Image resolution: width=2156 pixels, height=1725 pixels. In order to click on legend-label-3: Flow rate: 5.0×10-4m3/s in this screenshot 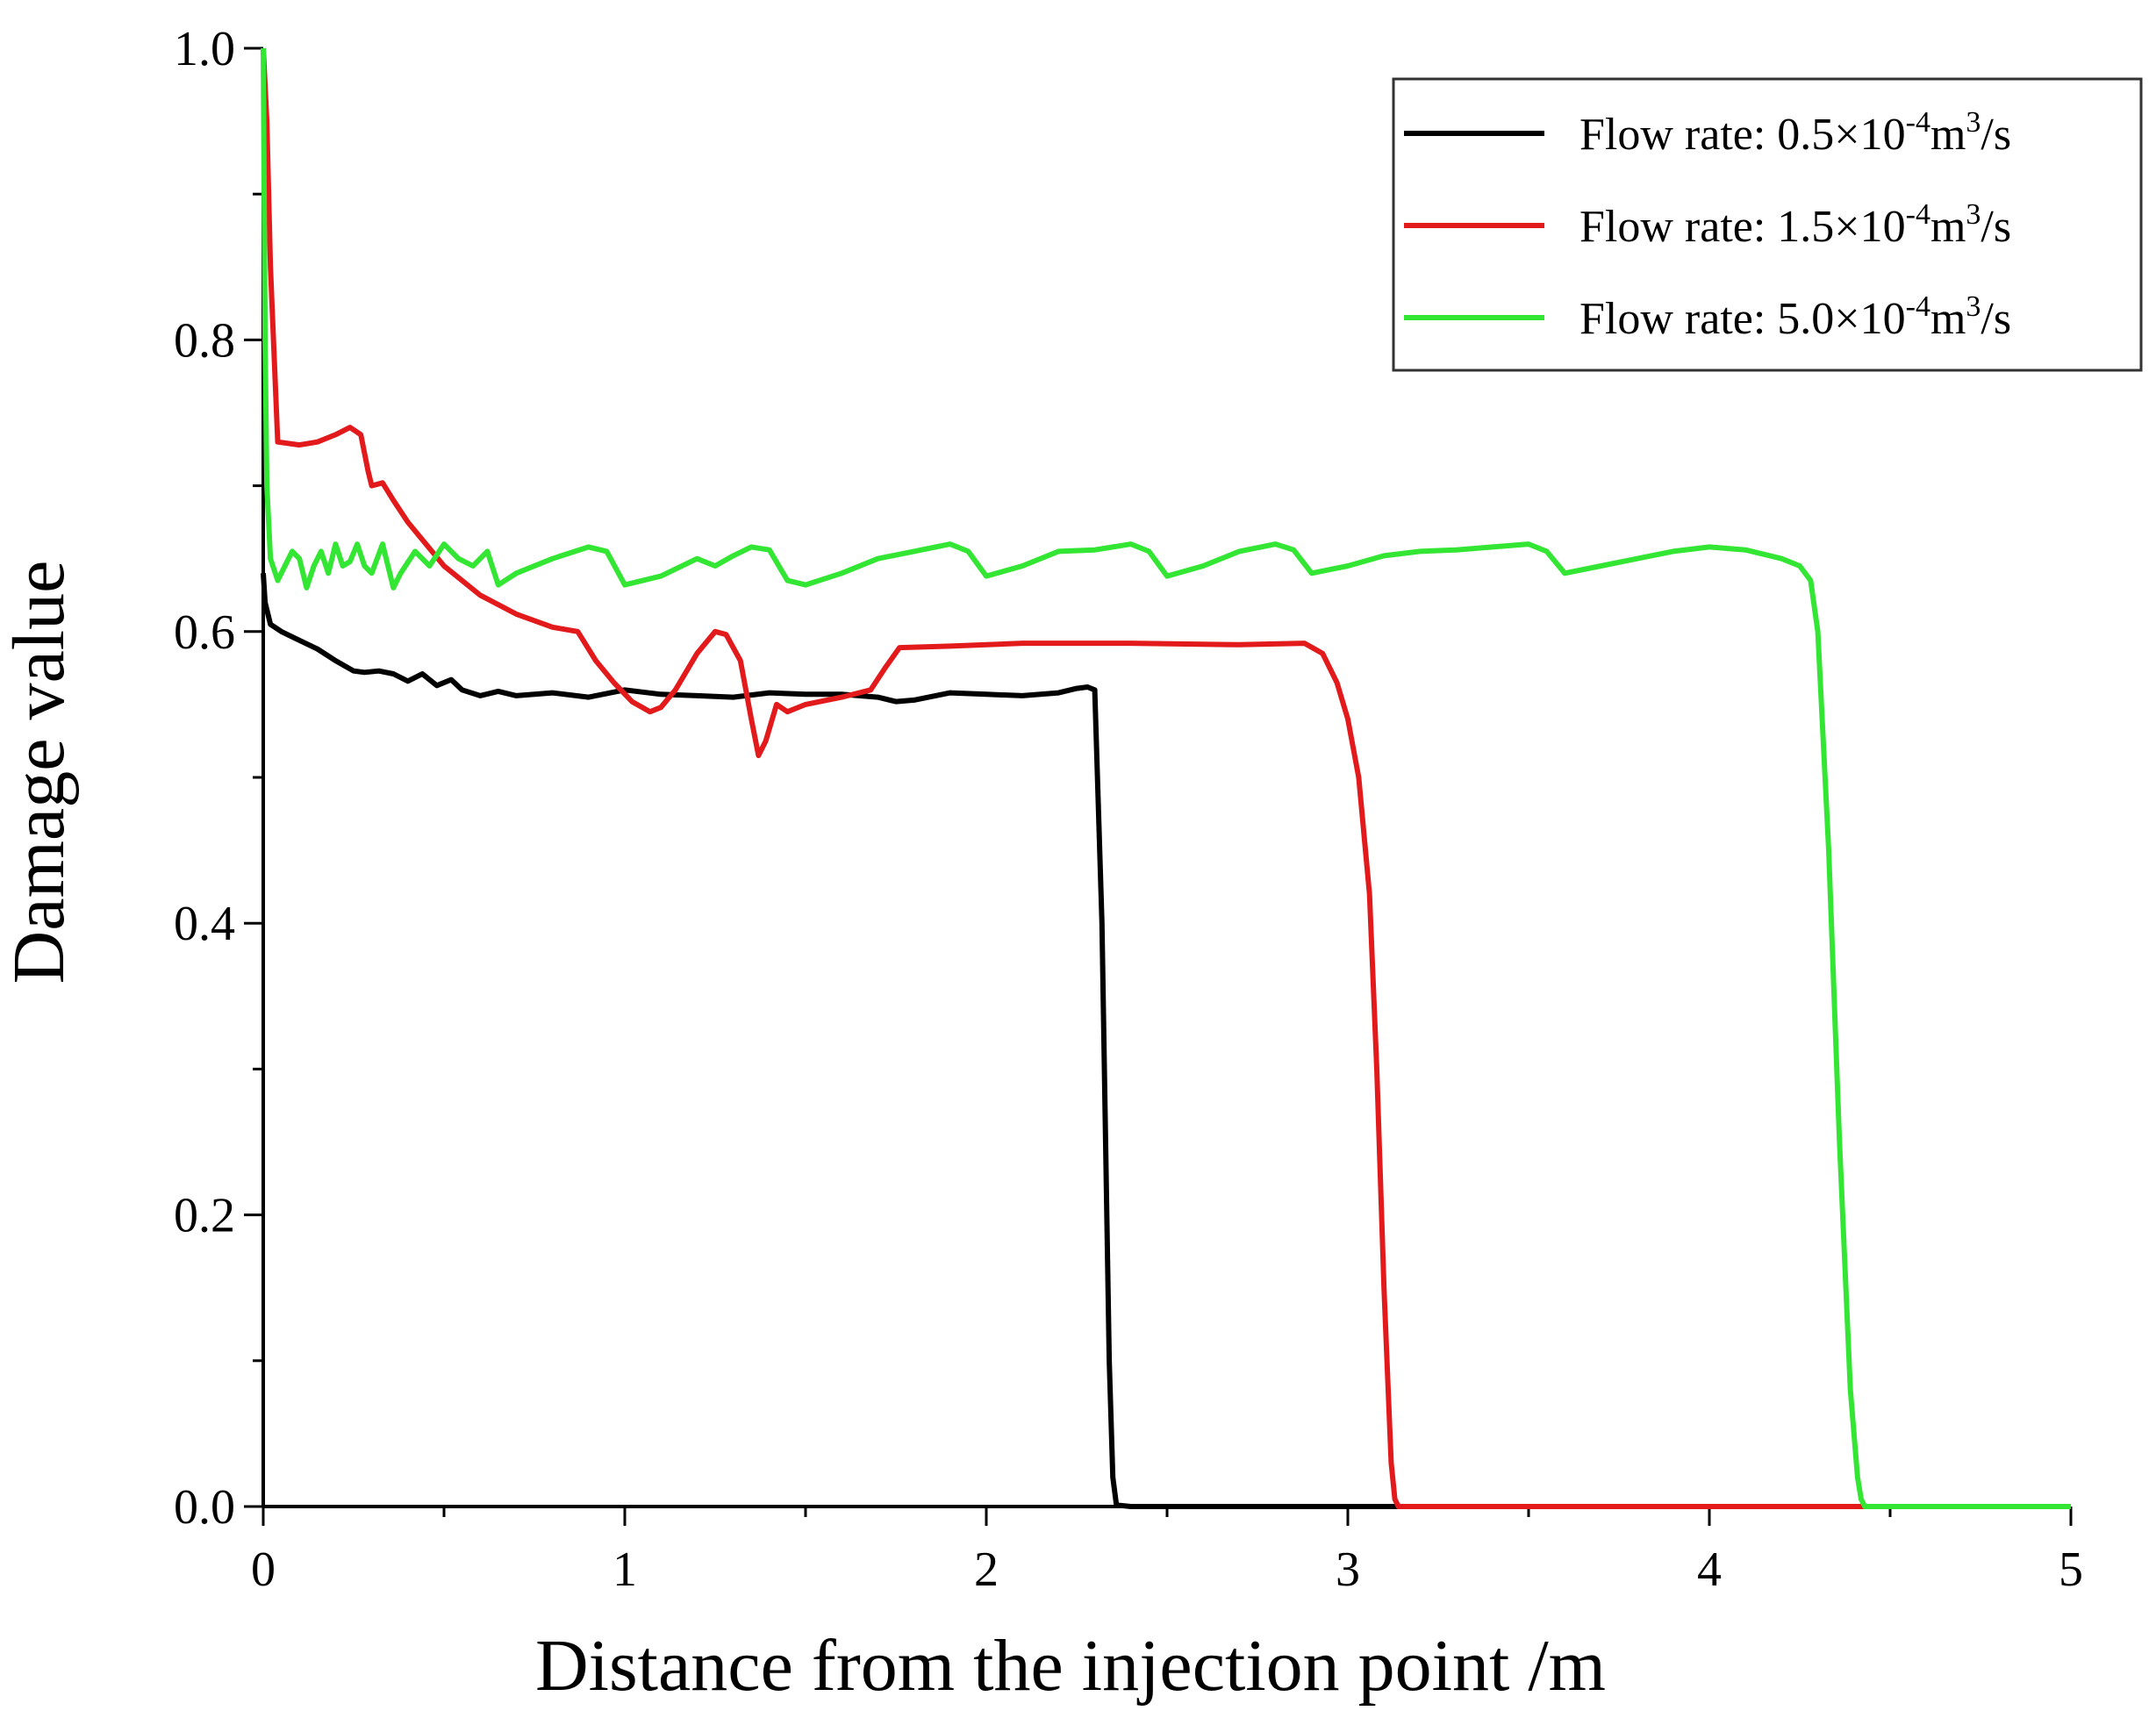, I will do `click(1795, 317)`.